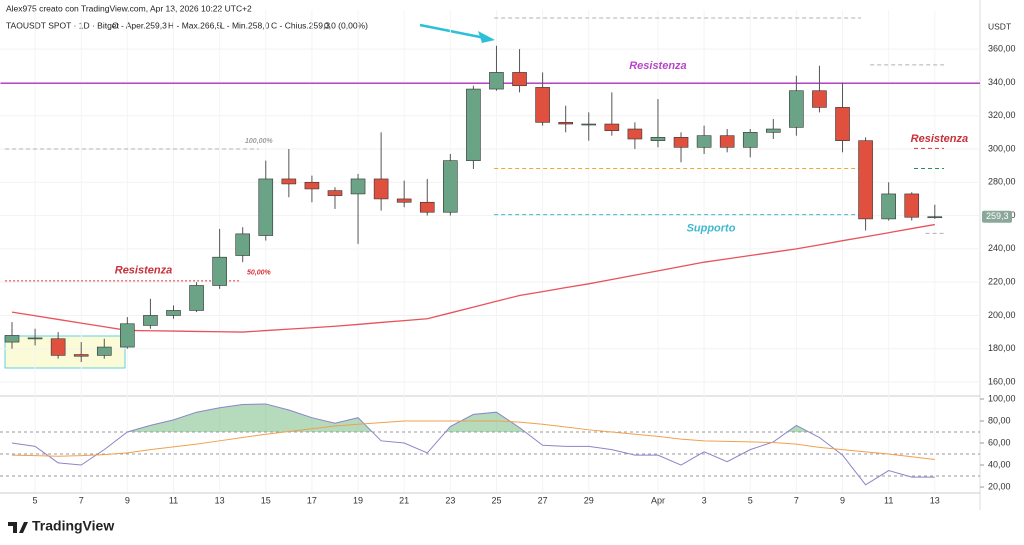  Describe the element at coordinates (999, 420) in the screenshot. I see `y-tick-label: 80,00` at that location.